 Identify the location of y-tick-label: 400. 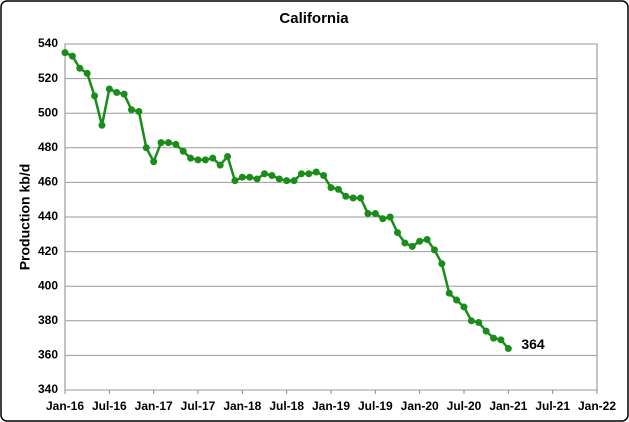
(48, 285).